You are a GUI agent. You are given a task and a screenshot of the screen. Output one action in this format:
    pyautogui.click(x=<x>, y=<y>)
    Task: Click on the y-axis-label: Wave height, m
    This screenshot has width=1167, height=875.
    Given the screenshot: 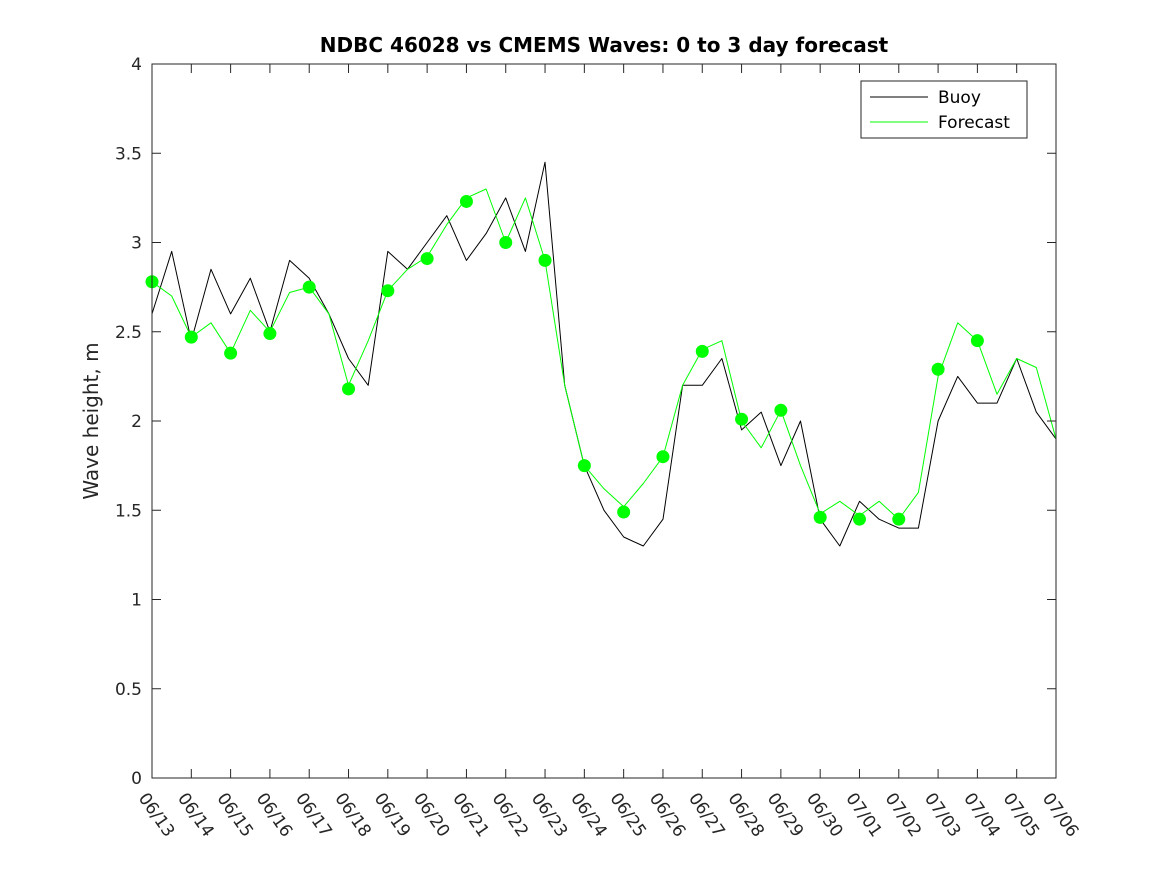 What is the action you would take?
    pyautogui.click(x=91, y=420)
    